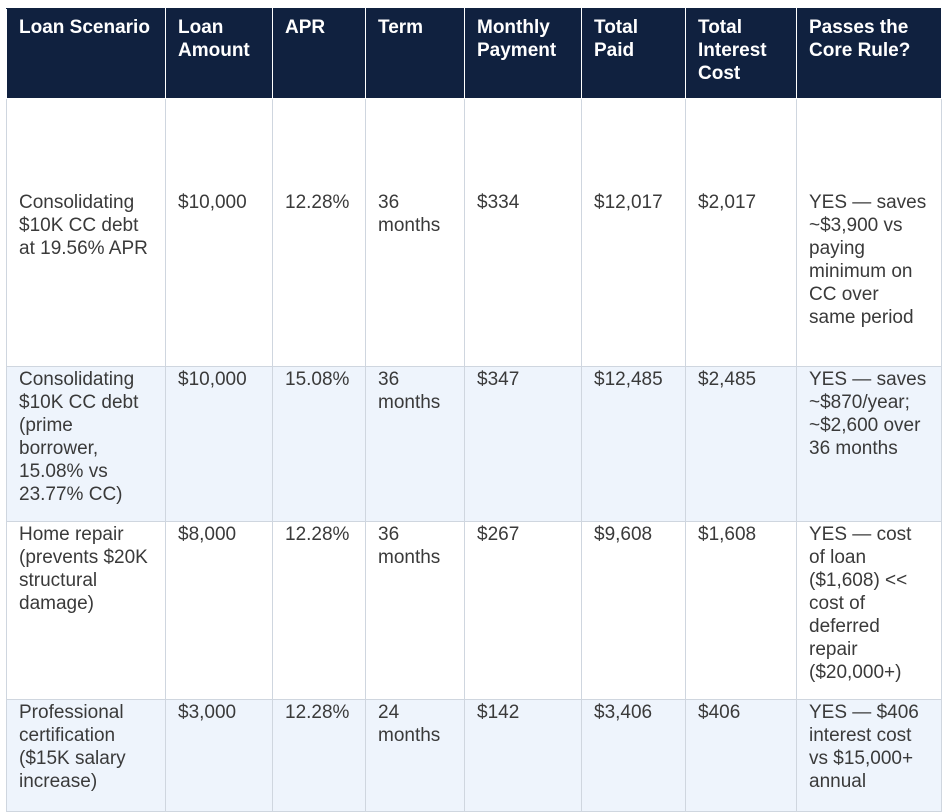 This screenshot has width=943, height=812. Describe the element at coordinates (86, 232) in the screenshot. I see `cell-loan-scenario: Consolidating $10K CC debt at 19.56% APR` at that location.